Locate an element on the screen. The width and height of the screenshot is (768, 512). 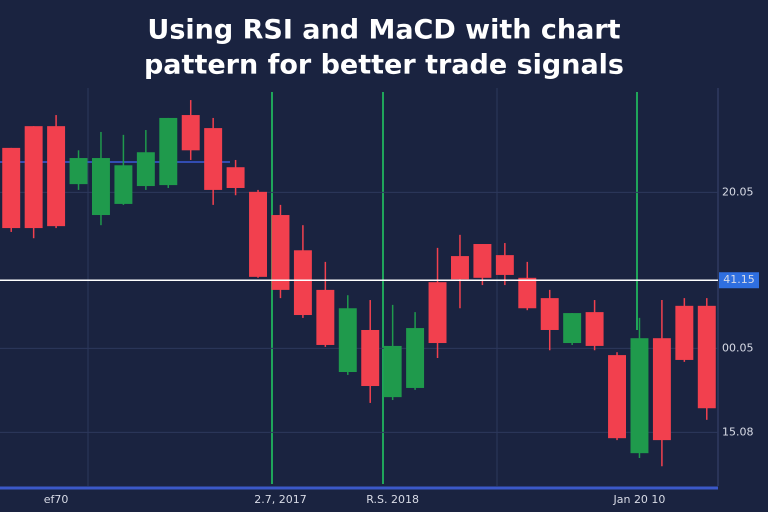
y-tick-label: 15.08 is located at coordinates (738, 431).